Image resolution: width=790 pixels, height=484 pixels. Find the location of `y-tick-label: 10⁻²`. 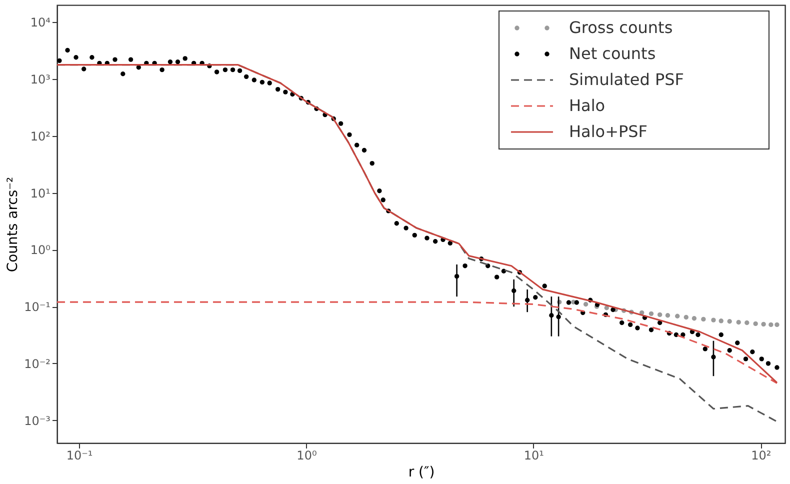

y-tick-label: 10⁻² is located at coordinates (37, 363).